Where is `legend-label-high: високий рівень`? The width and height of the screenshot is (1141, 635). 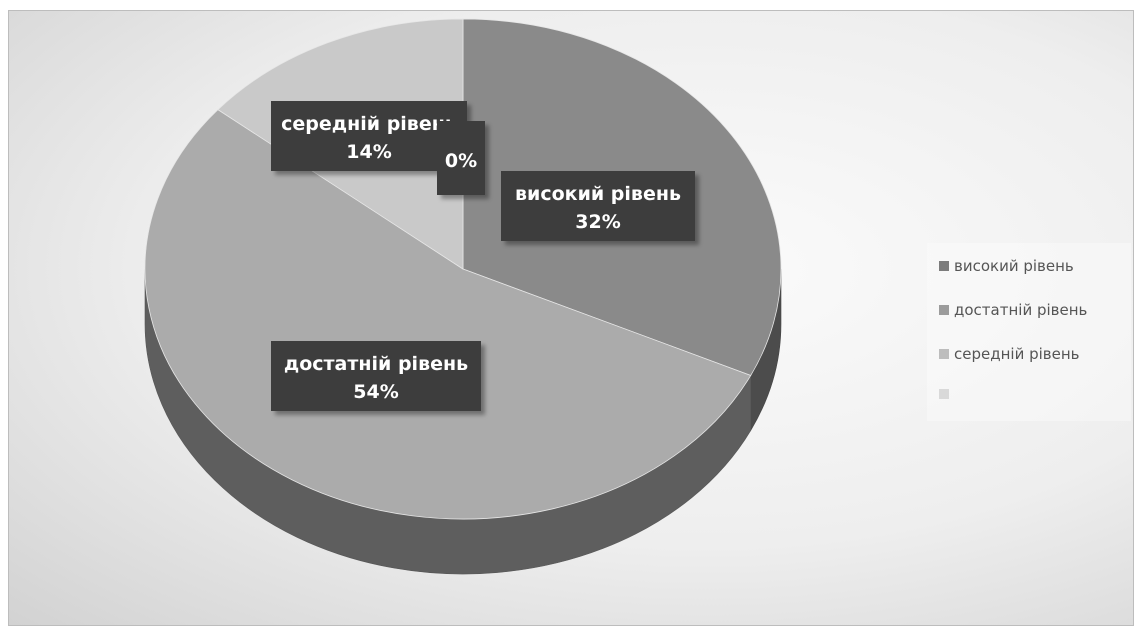
legend-label-high: високий рівень is located at coordinates (1014, 266).